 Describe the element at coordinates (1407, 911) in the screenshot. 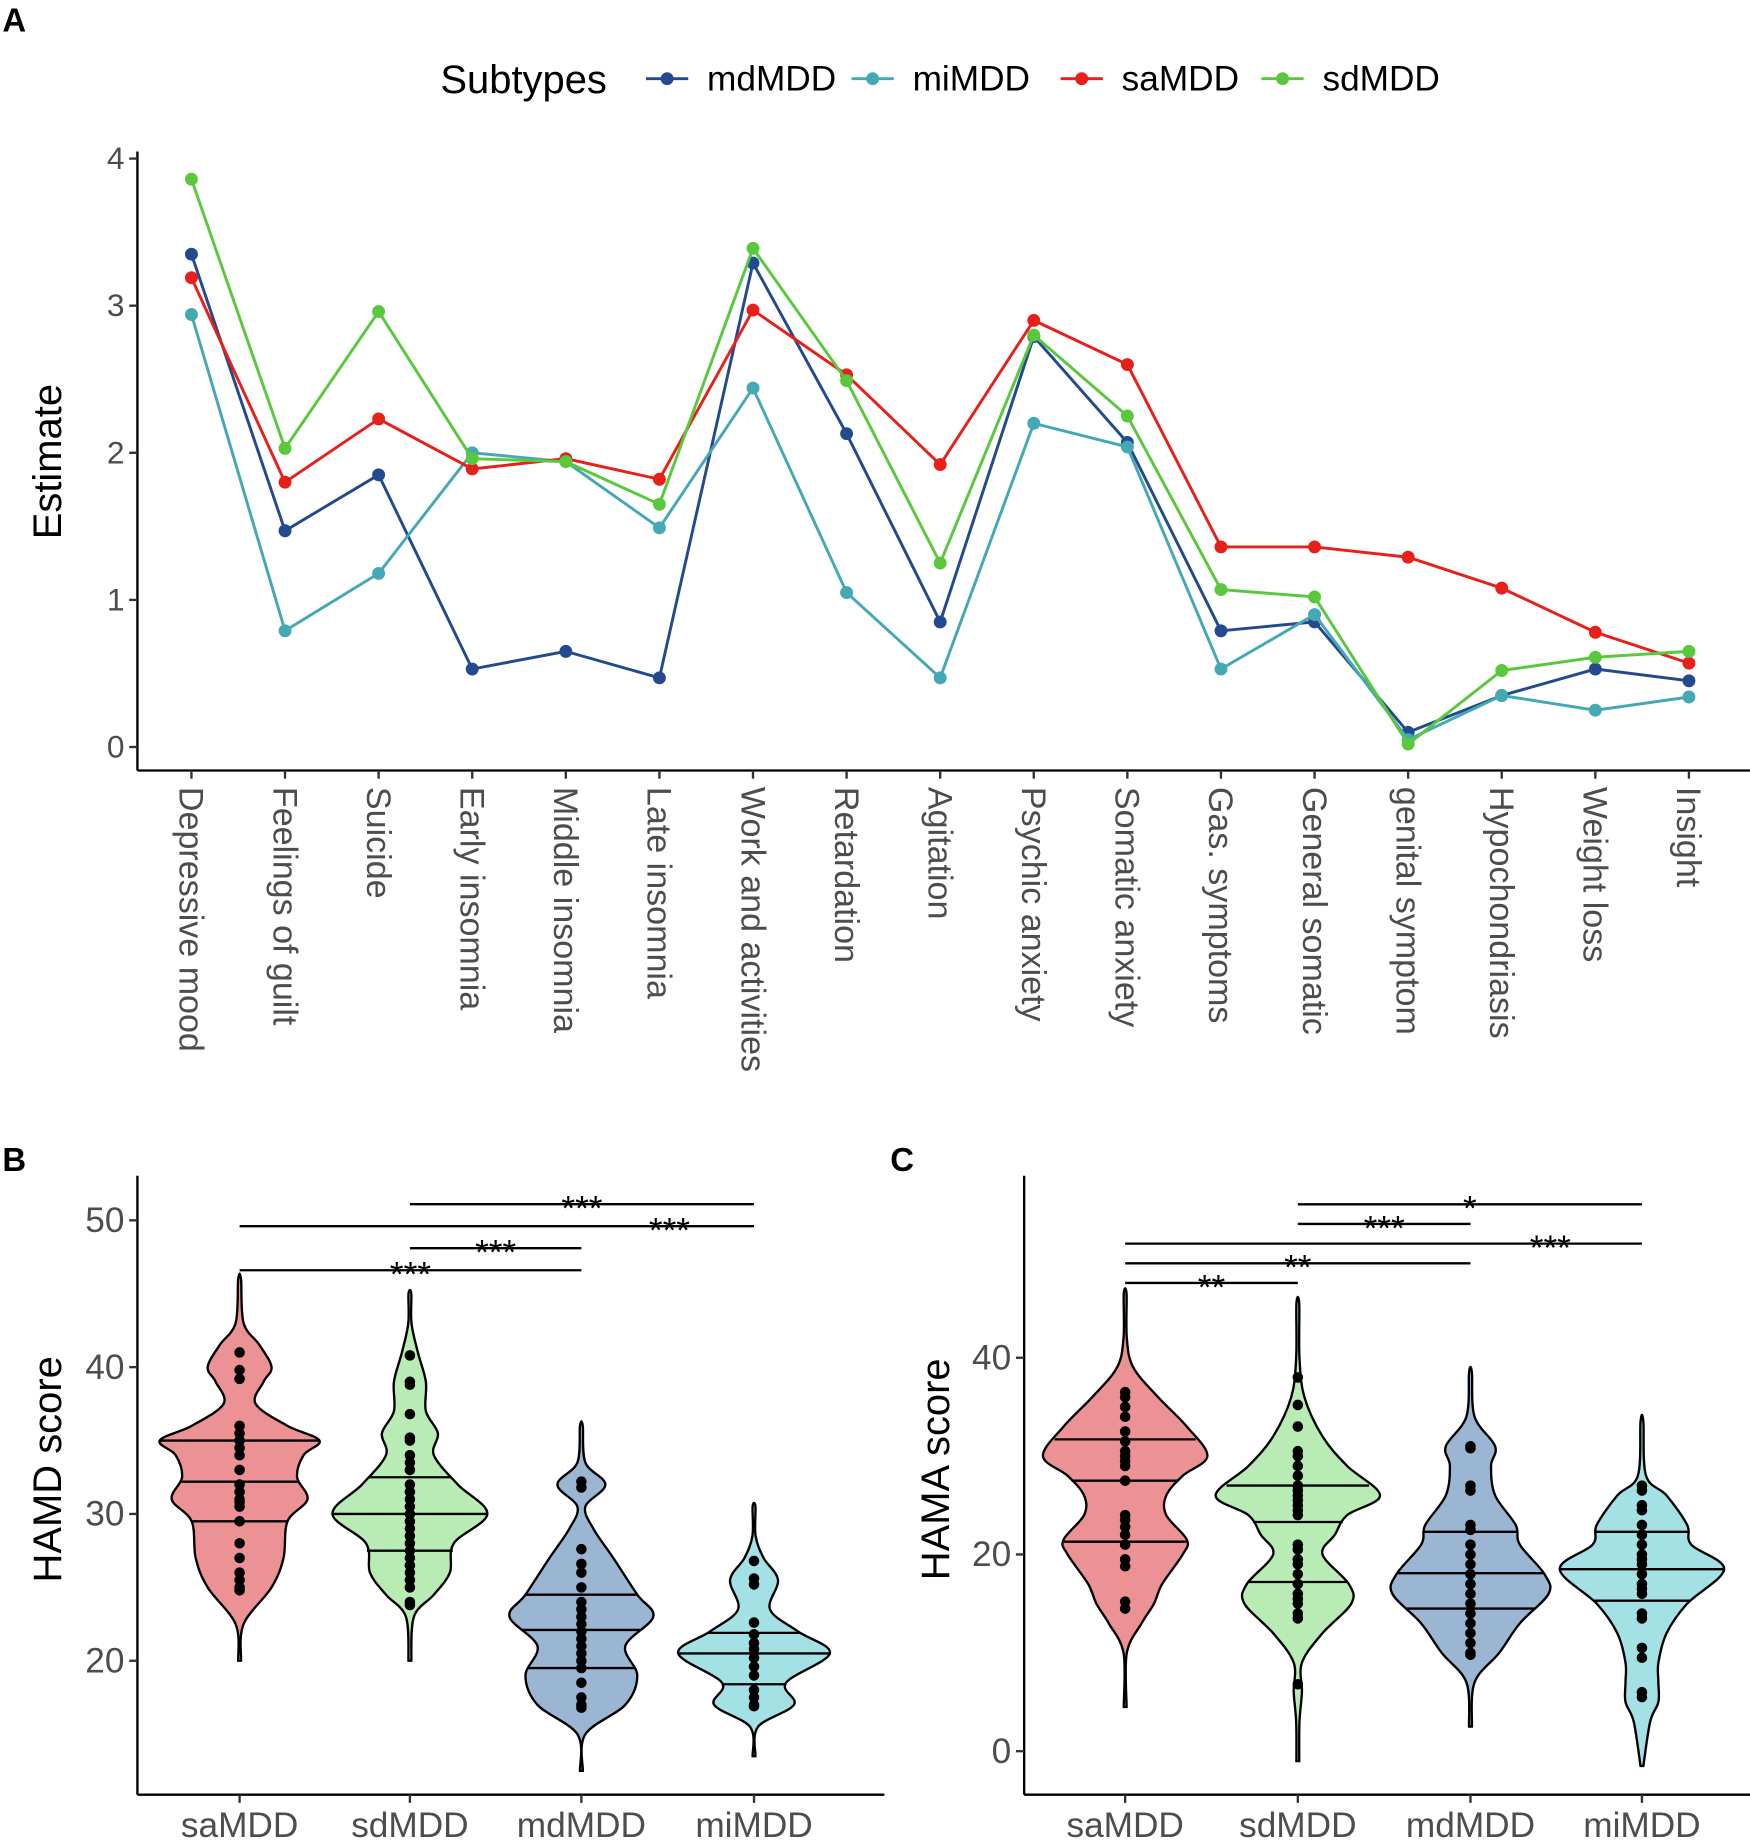

I see `x-tick-label: genital symptom` at that location.